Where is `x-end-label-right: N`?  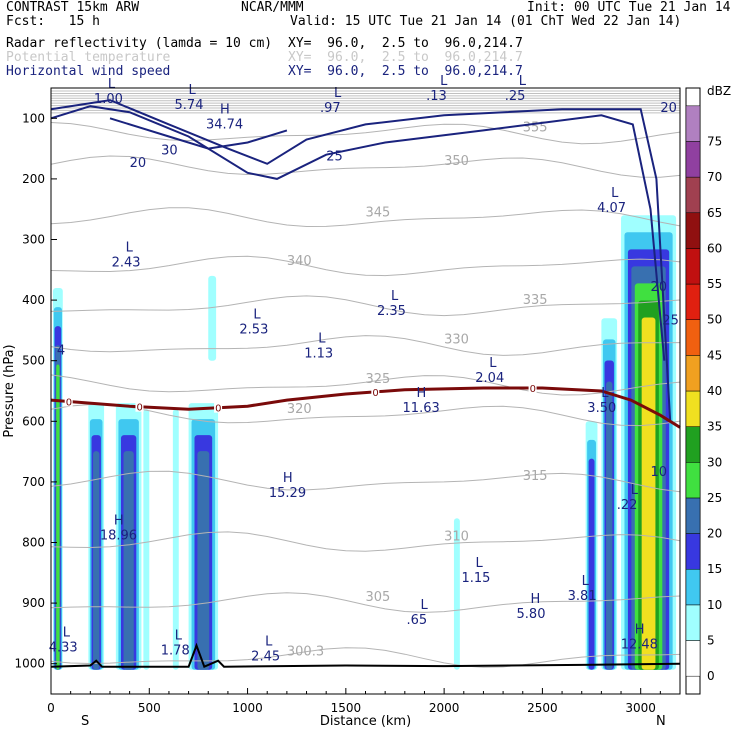
x-end-label-right: N is located at coordinates (661, 721).